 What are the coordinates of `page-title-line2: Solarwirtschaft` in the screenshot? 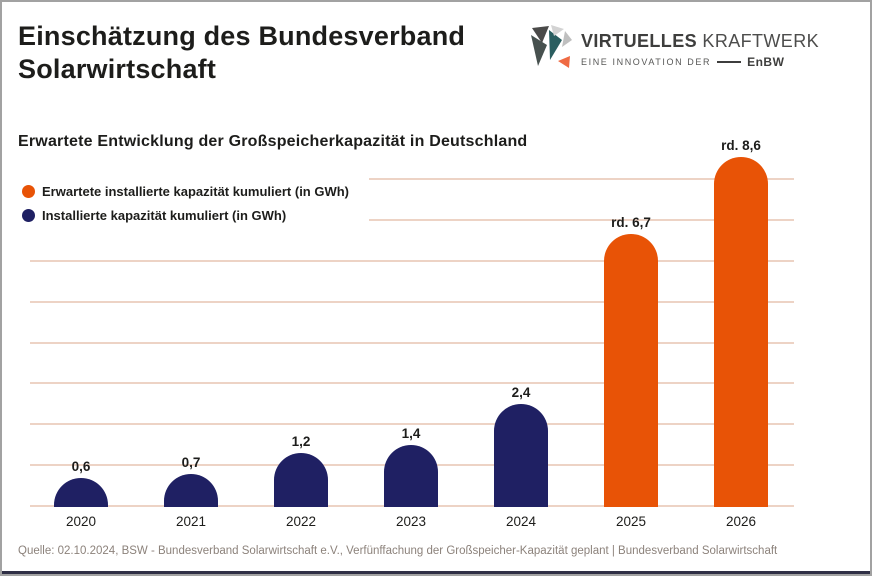 It's located at (117, 69).